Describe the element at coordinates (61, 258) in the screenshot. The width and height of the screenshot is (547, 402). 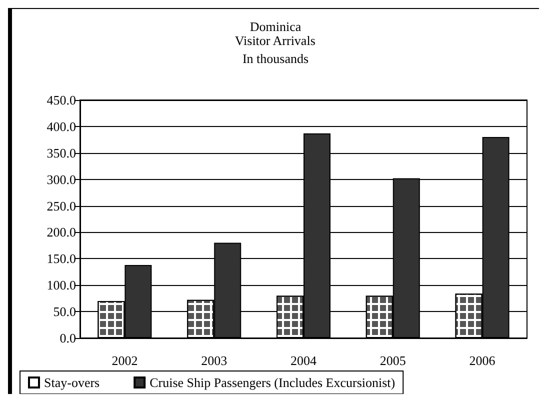
I see `y-tick-label: 150.0` at that location.